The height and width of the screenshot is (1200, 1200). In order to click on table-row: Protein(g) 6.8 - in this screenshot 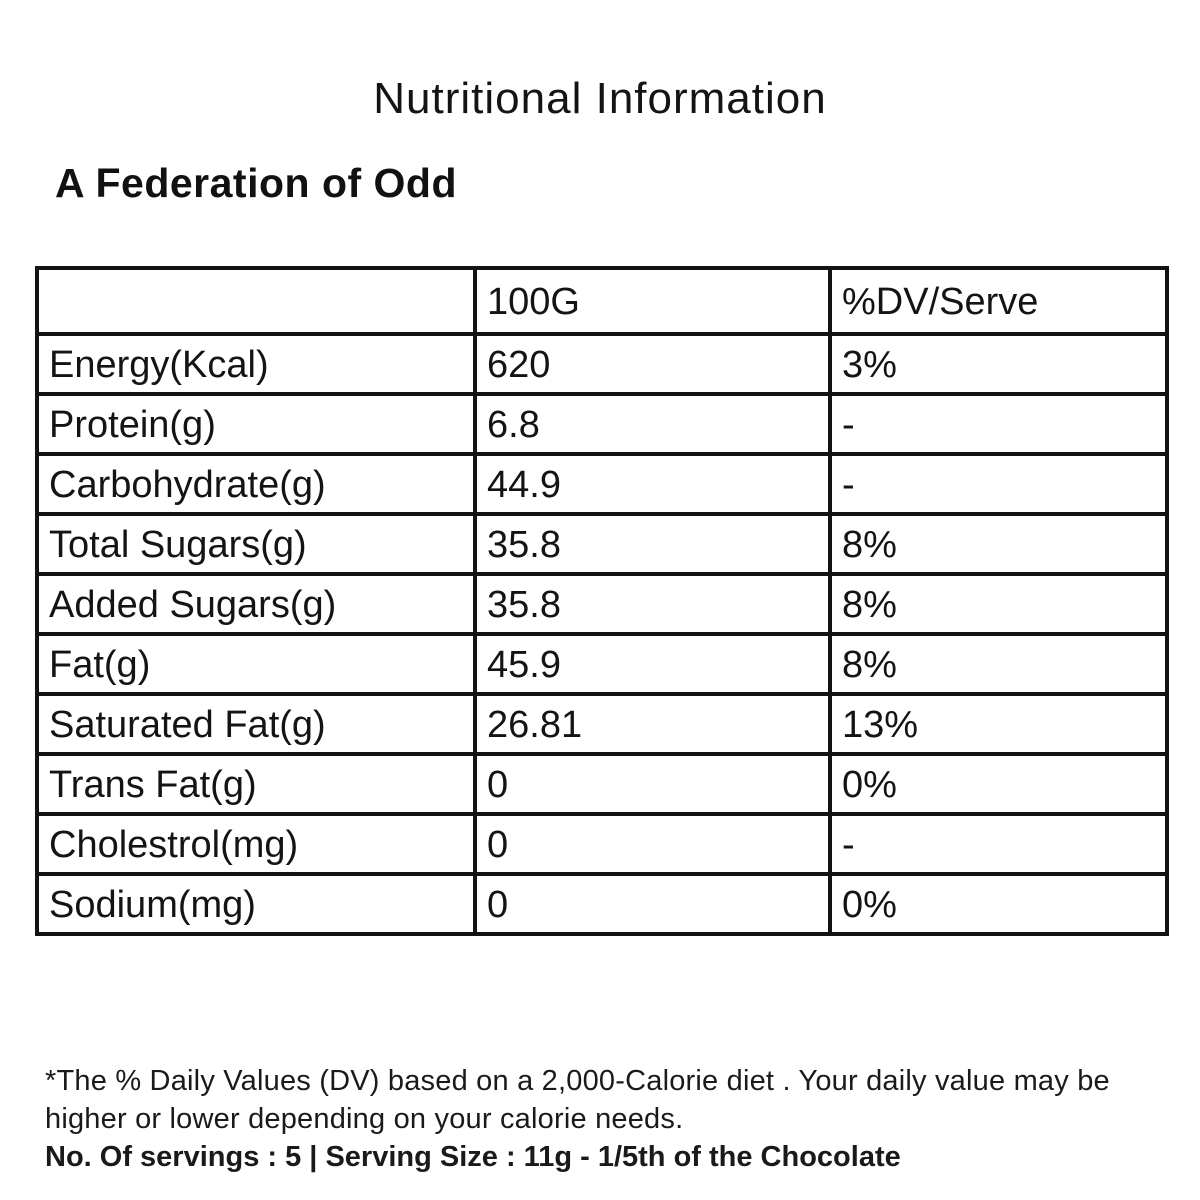, I will do `click(602, 424)`.